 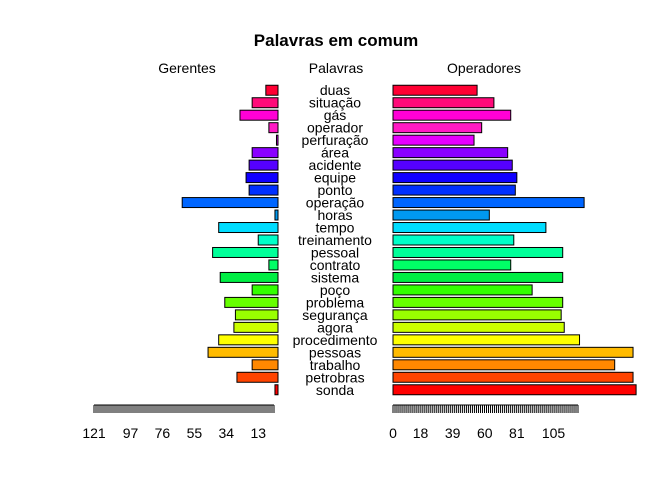 I want to click on word-label-18: segurança, so click(x=335, y=315).